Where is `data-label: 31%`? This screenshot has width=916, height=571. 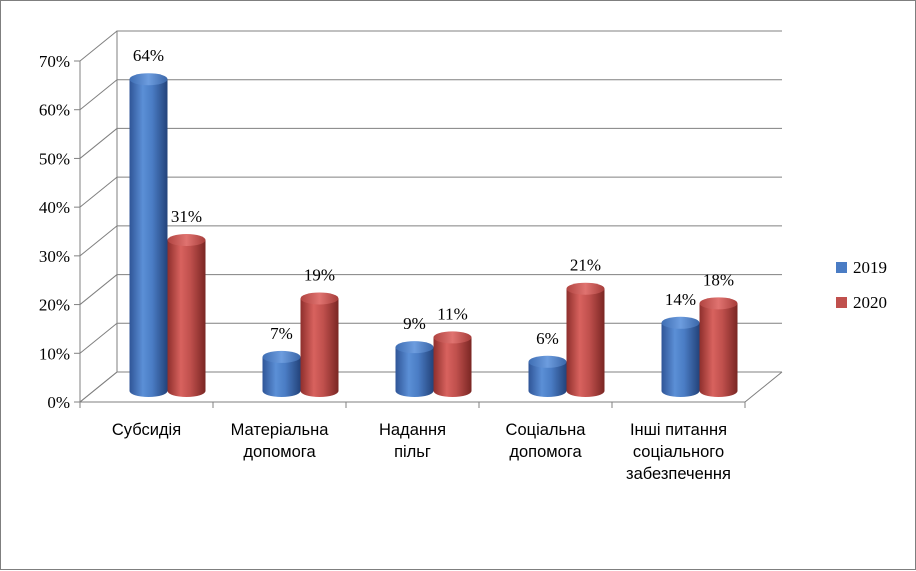
data-label: 31% is located at coordinates (186, 216).